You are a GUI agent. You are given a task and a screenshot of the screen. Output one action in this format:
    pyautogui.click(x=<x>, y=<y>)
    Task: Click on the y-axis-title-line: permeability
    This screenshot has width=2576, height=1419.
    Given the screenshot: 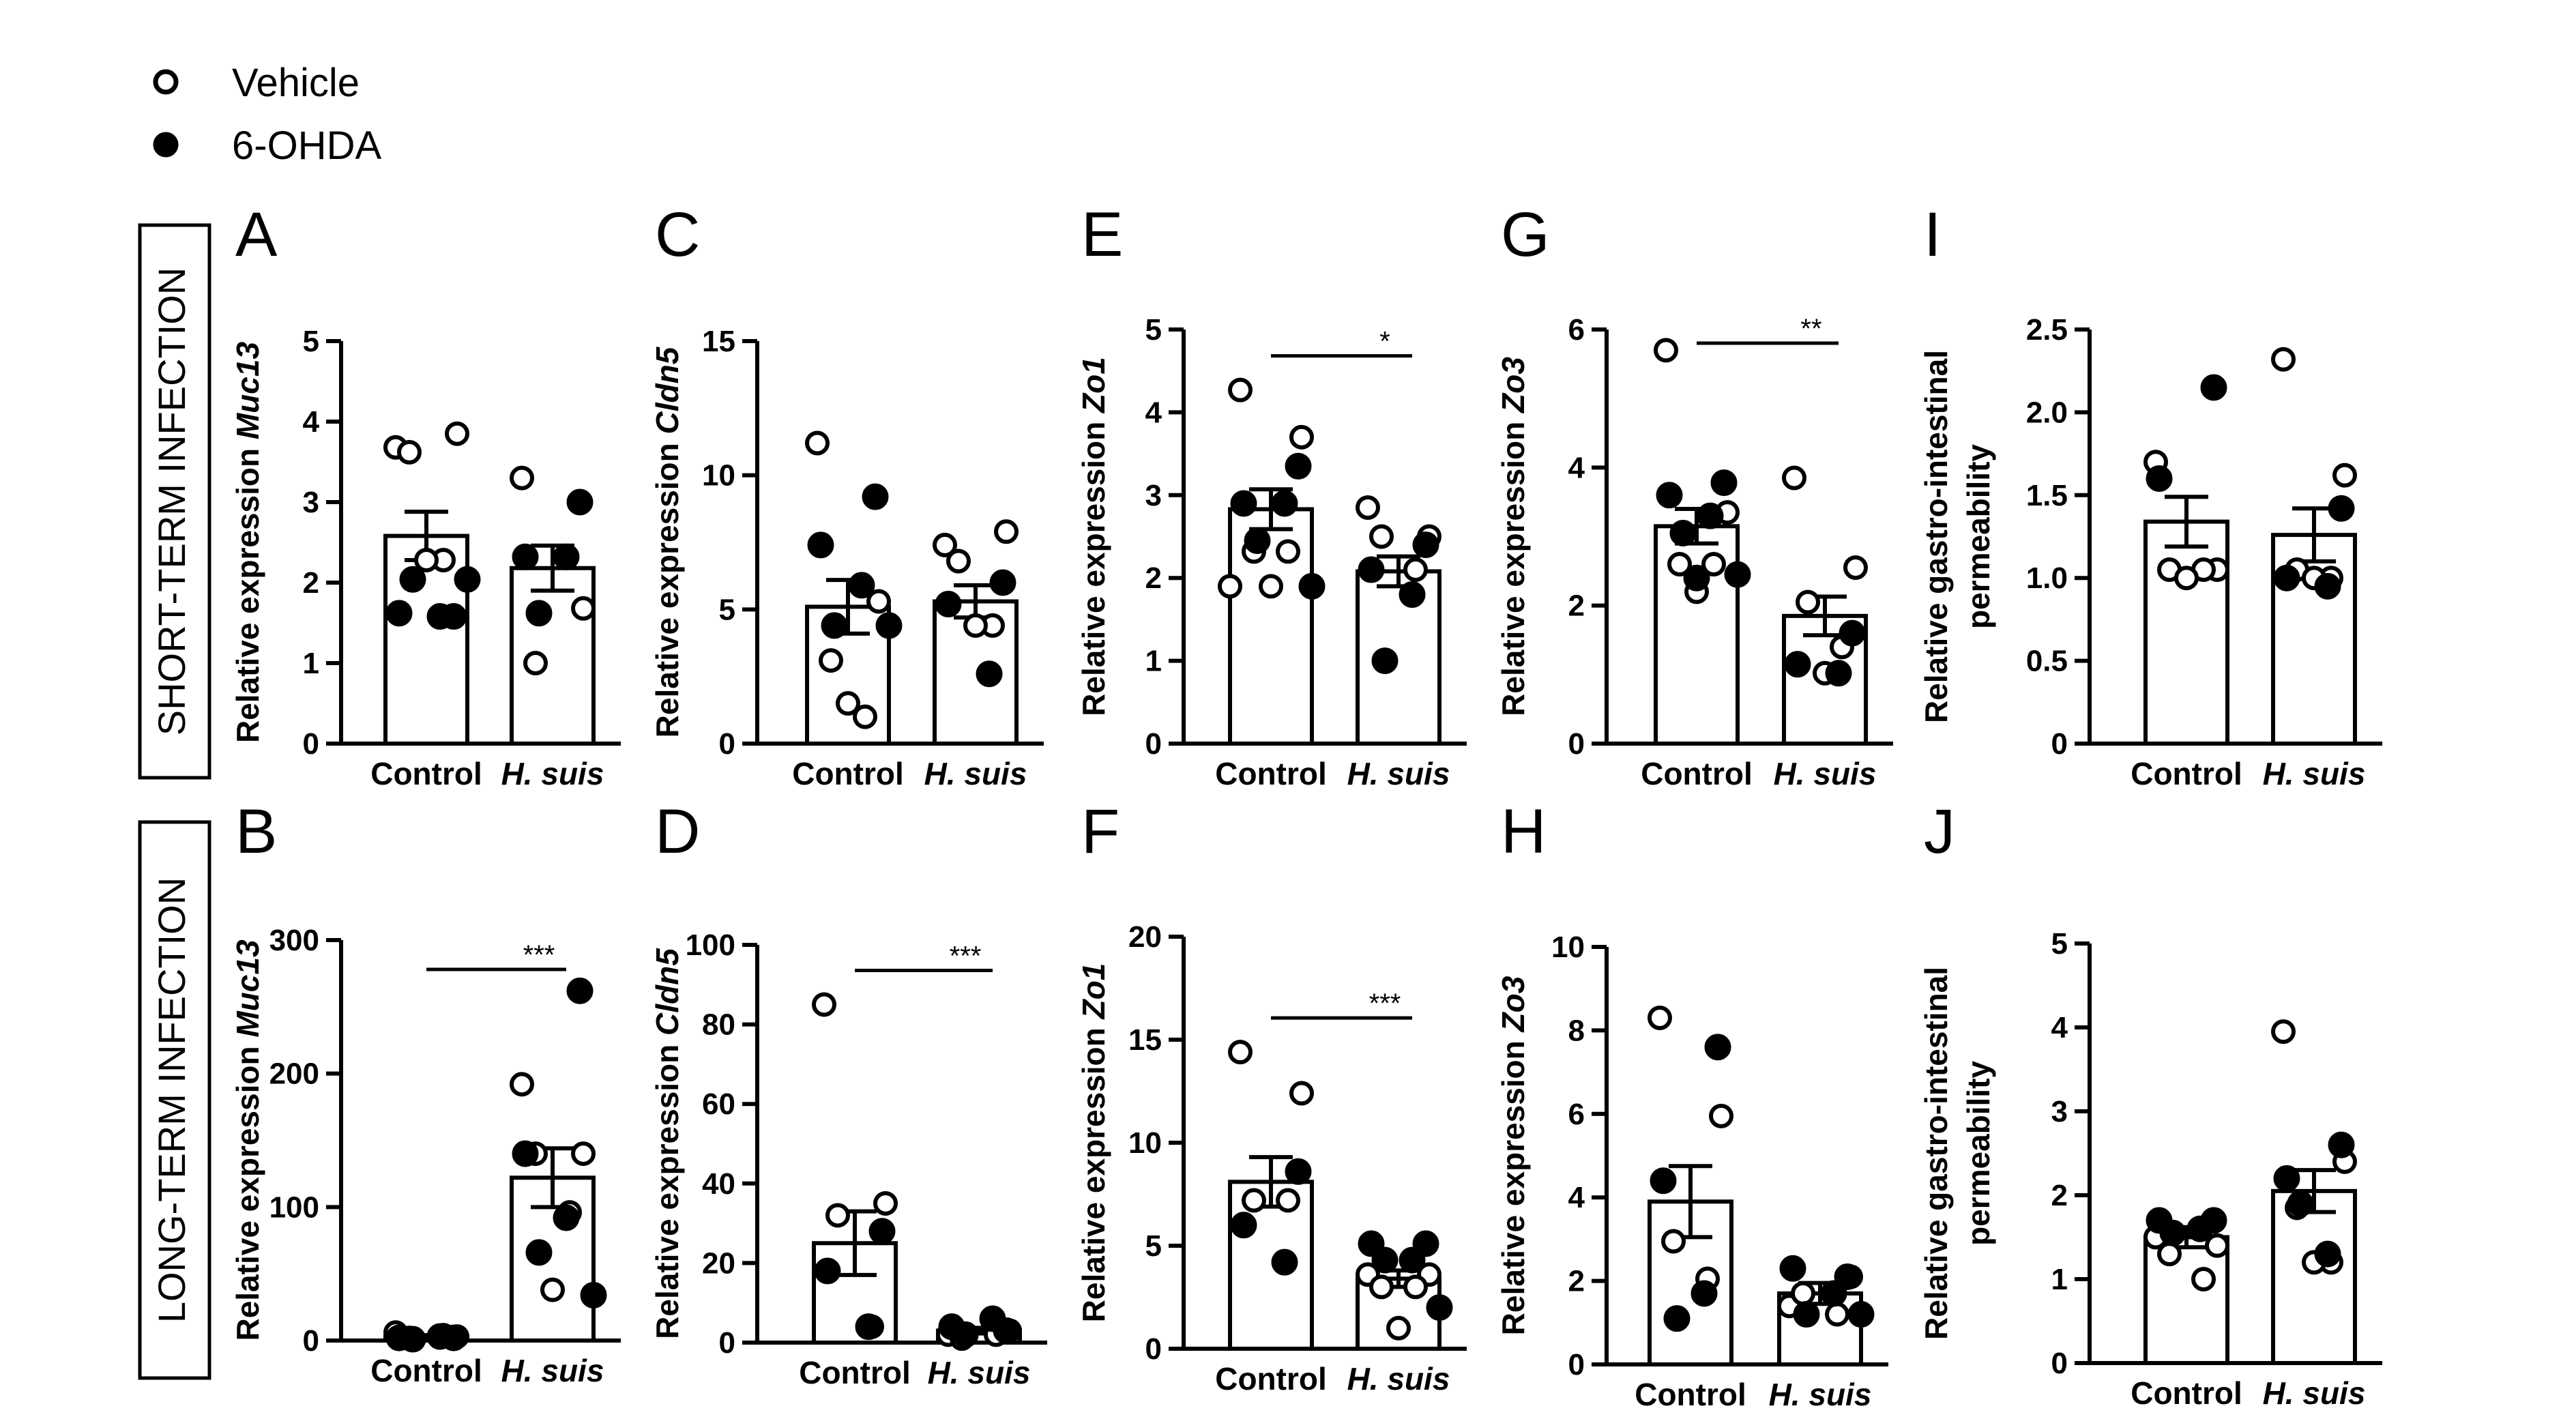 What is the action you would take?
    pyautogui.click(x=1978, y=536)
    